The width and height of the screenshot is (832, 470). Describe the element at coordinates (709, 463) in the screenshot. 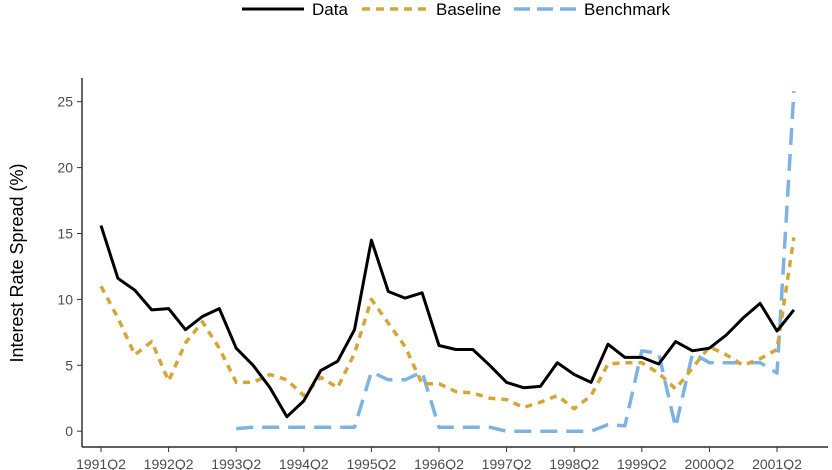

I see `x-tick-label: 2000Q2` at that location.